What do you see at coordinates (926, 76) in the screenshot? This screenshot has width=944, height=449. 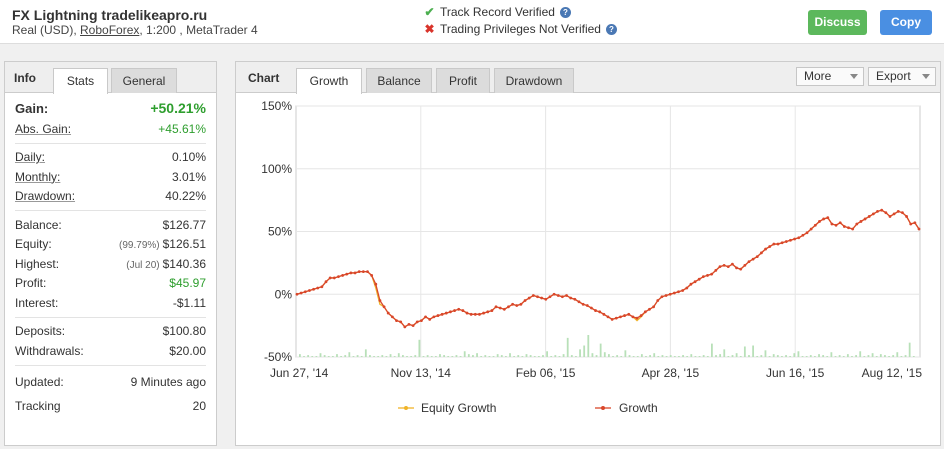 I see `chevron-down-icon` at bounding box center [926, 76].